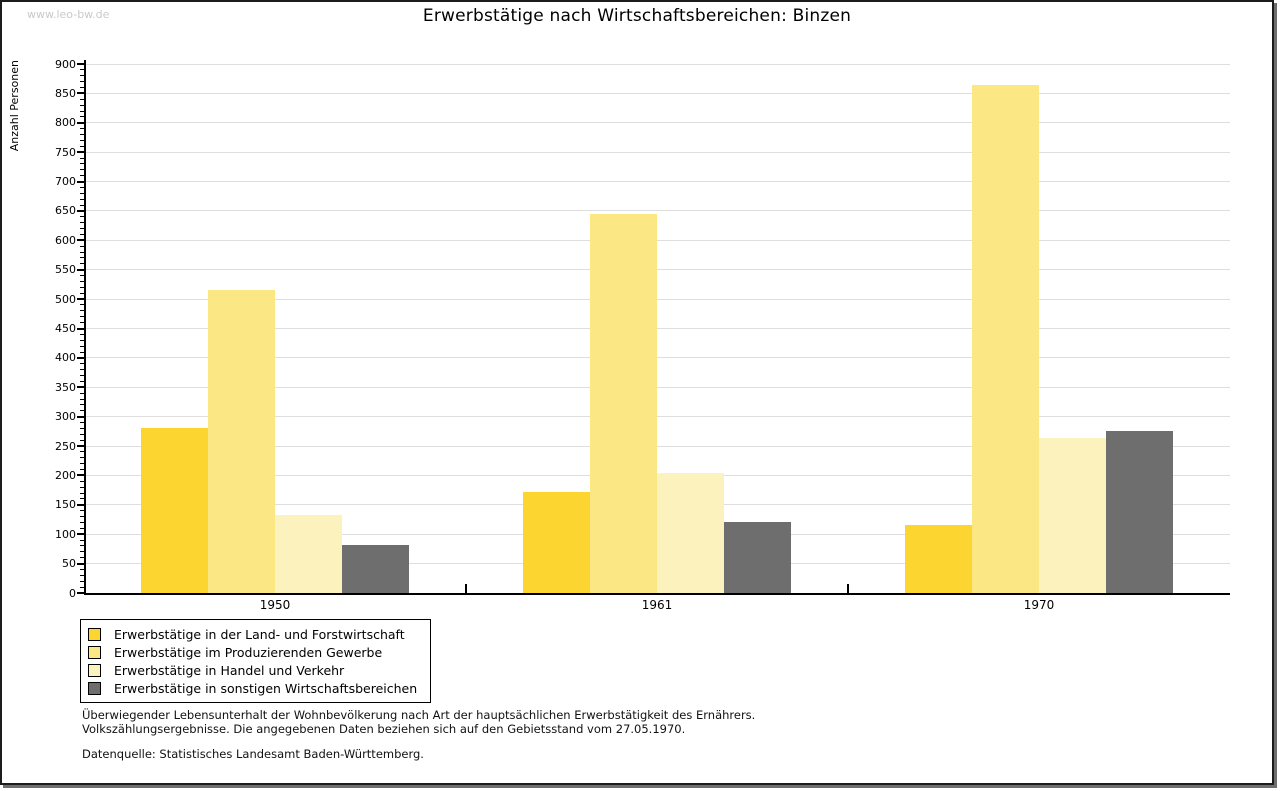  I want to click on y-axis-tick-label: 150, so click(65, 505).